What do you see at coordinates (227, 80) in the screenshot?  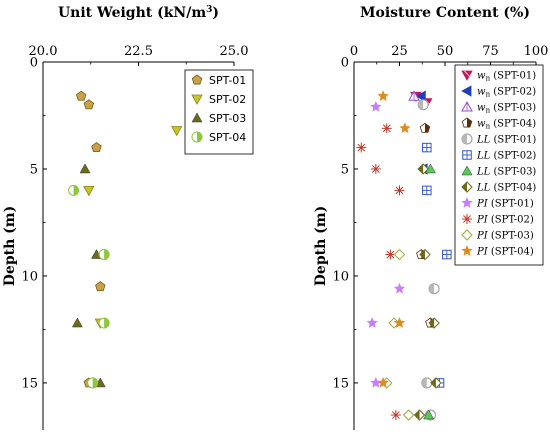 I see `legend-label: SPT-01` at bounding box center [227, 80].